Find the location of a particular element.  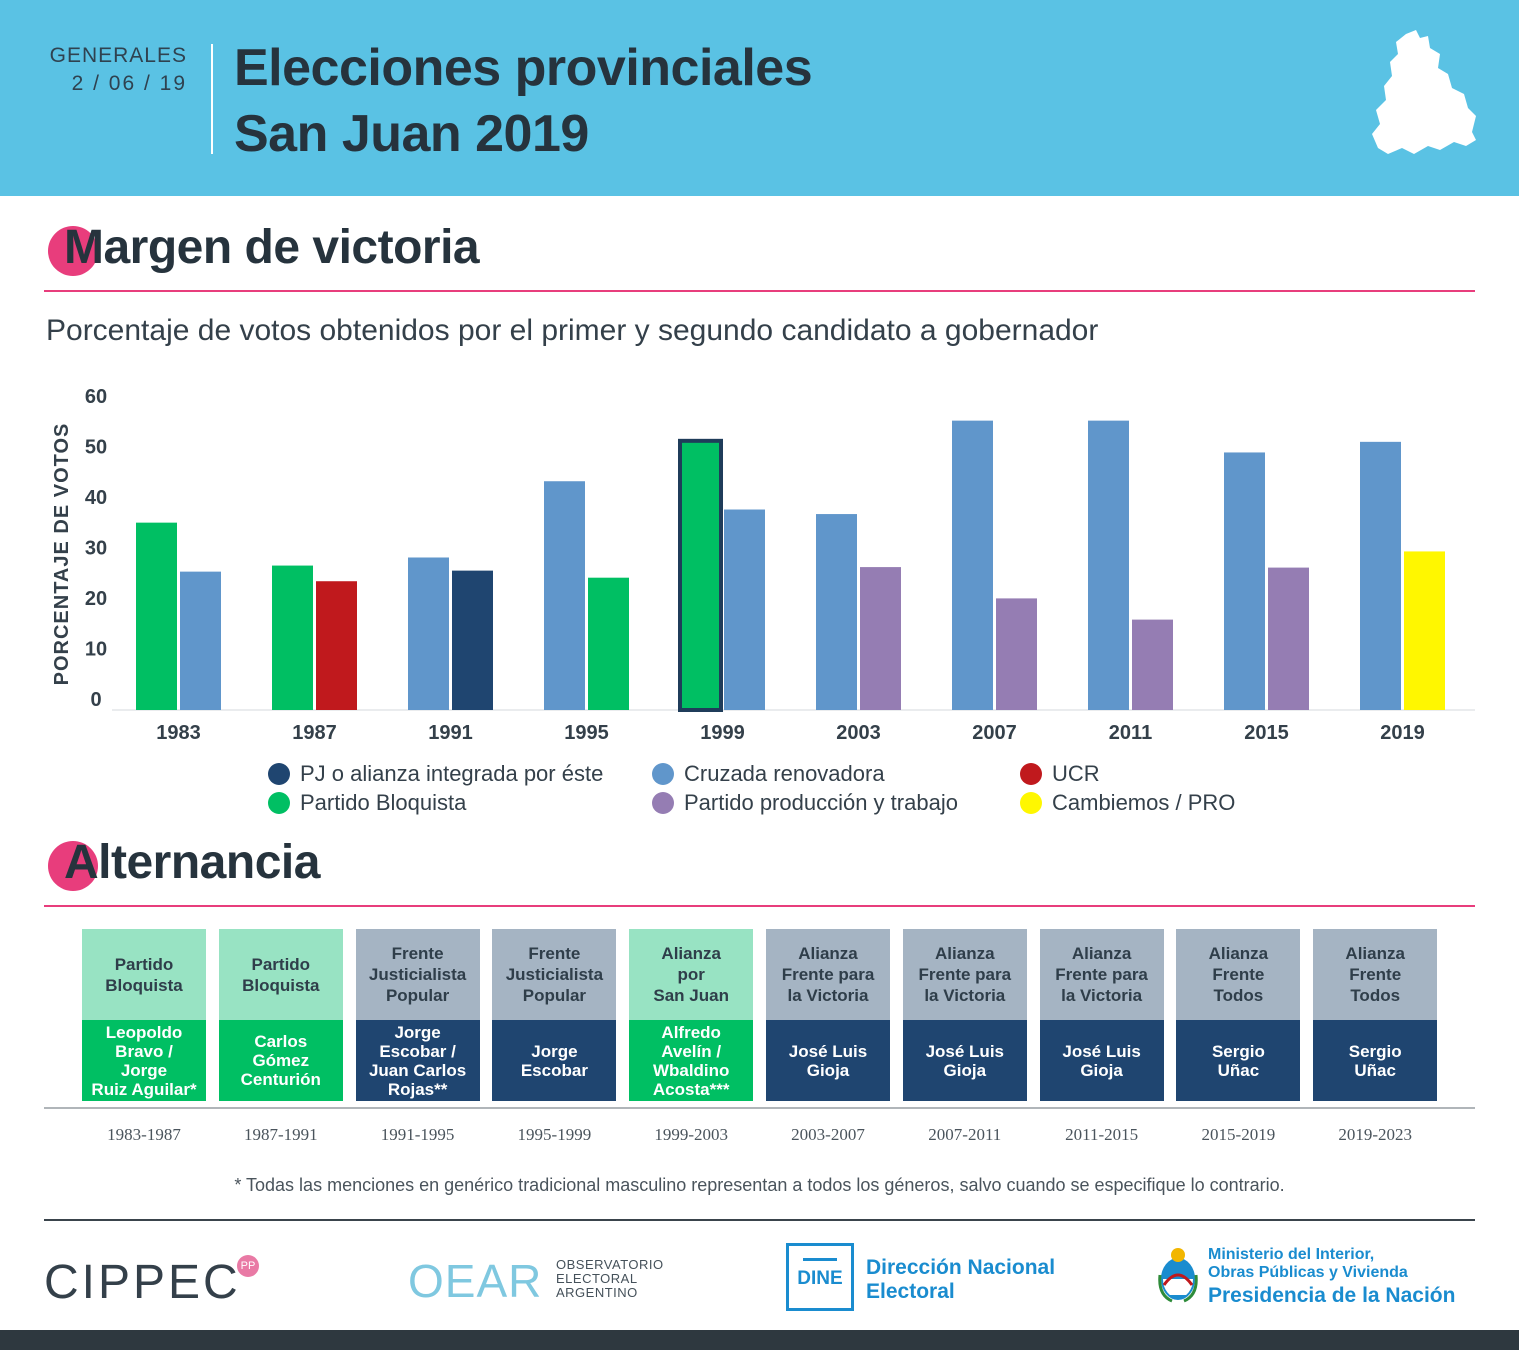

san-juan-map-icon is located at coordinates (1424, 92).